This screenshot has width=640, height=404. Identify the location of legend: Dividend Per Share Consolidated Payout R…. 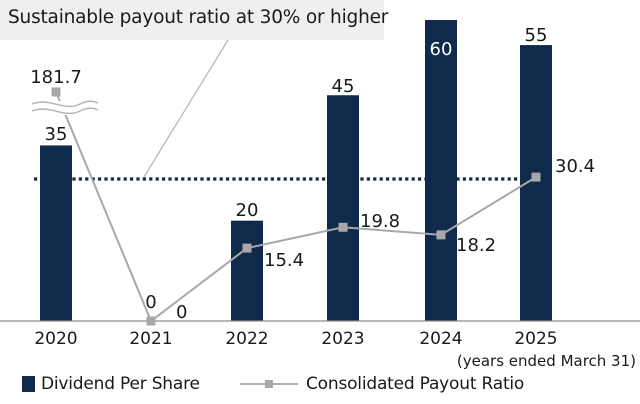
(320, 386).